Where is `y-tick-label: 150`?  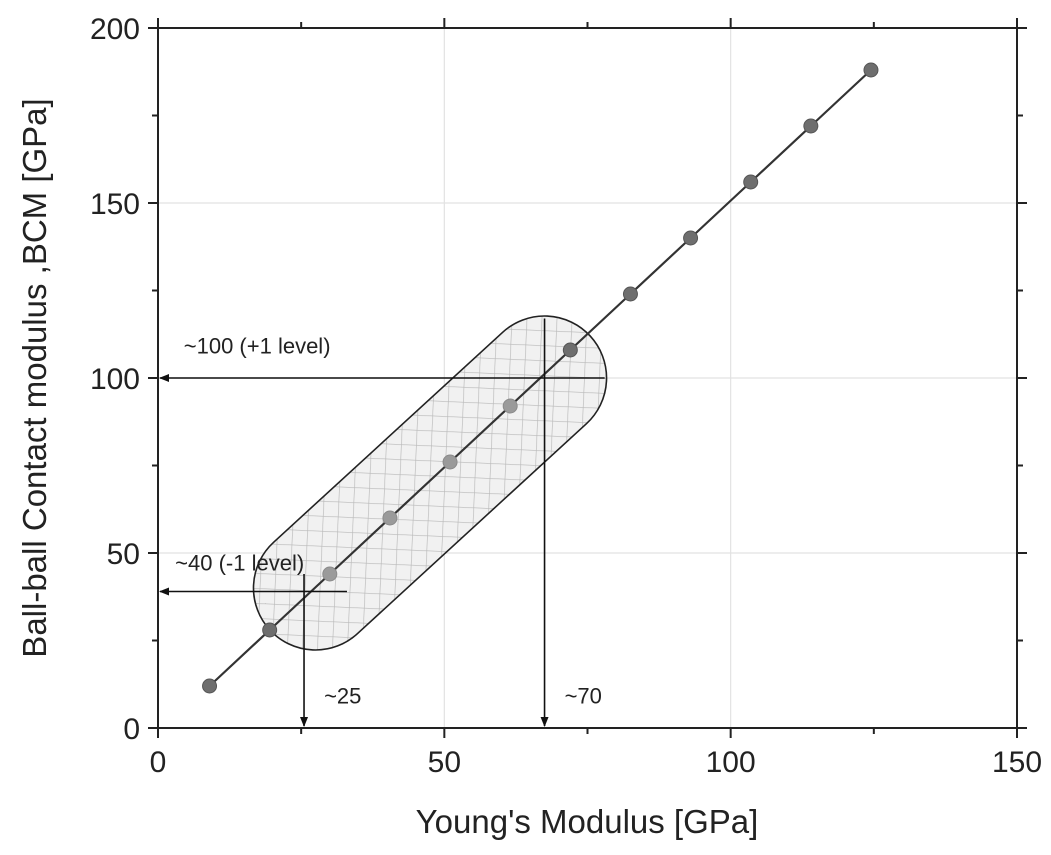
y-tick-label: 150 is located at coordinates (115, 204).